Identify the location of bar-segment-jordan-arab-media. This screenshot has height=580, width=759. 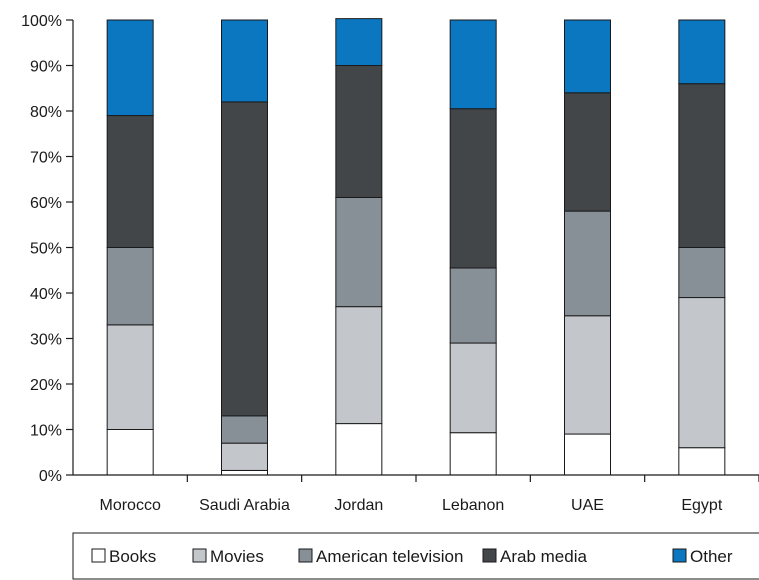
(359, 131).